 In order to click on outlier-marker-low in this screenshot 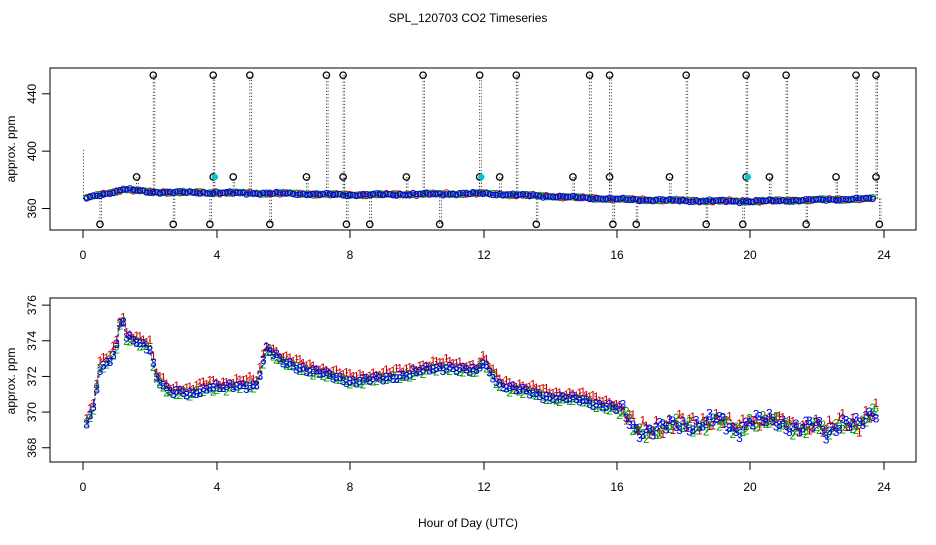, I will do `click(100, 224)`.